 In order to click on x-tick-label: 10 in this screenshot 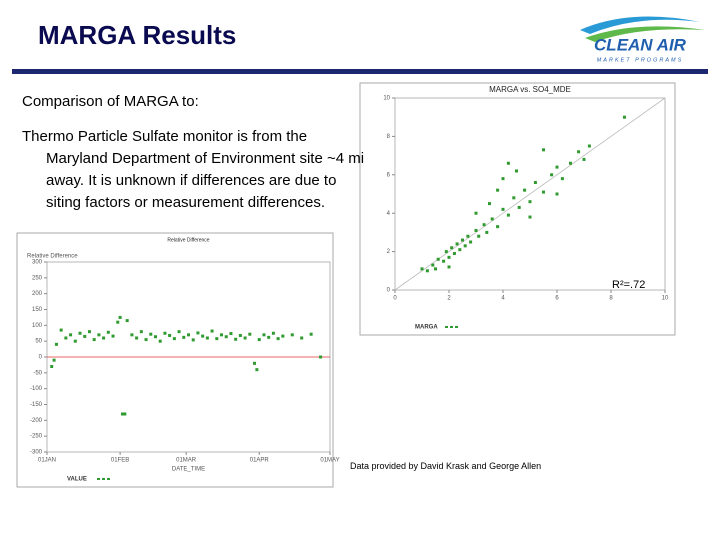, I will do `click(665, 299)`.